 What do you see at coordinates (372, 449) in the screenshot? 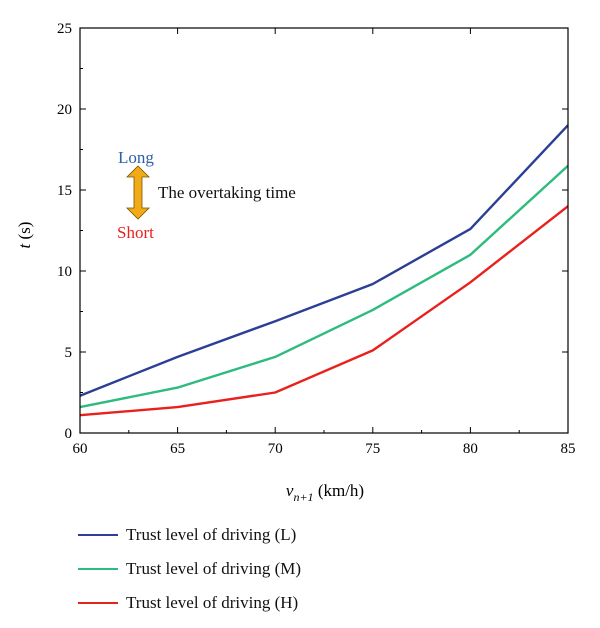
I see `x-tick-label-75: 75` at bounding box center [372, 449].